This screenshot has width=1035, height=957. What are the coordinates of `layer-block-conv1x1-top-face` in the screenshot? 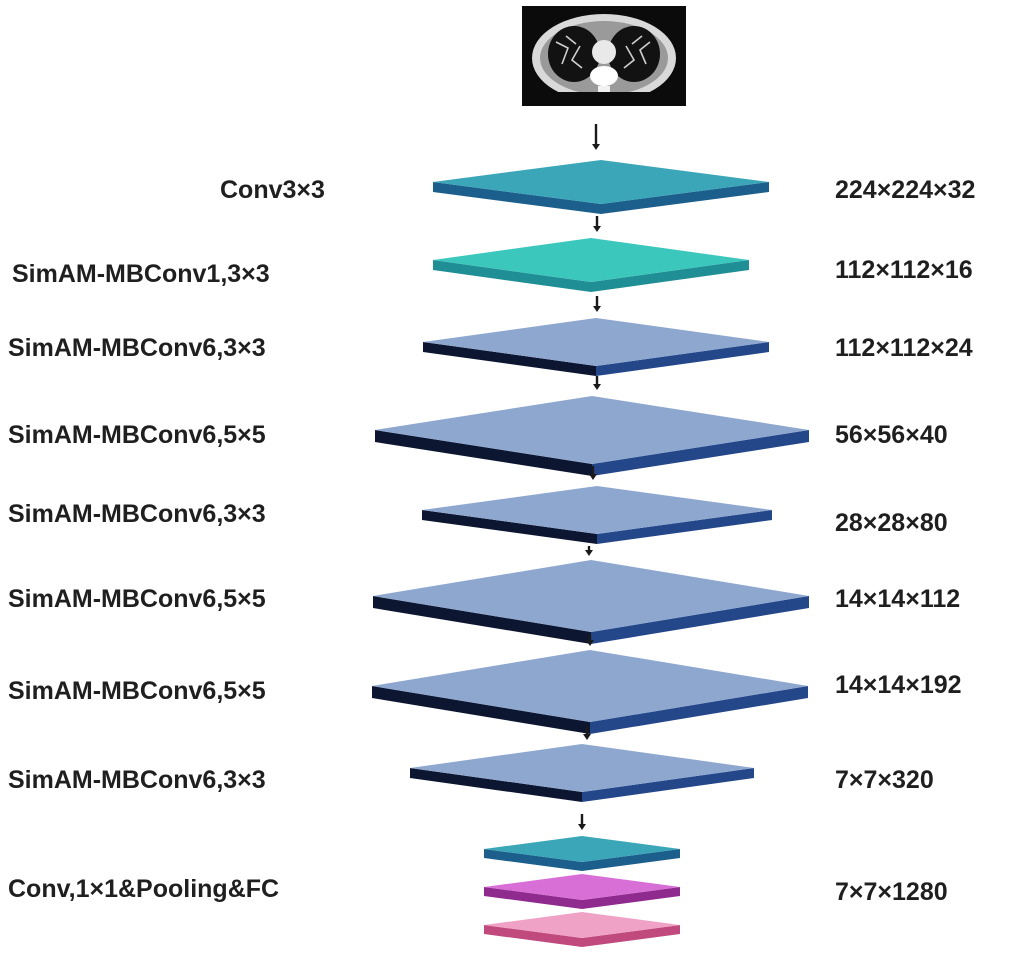 It's located at (582, 849).